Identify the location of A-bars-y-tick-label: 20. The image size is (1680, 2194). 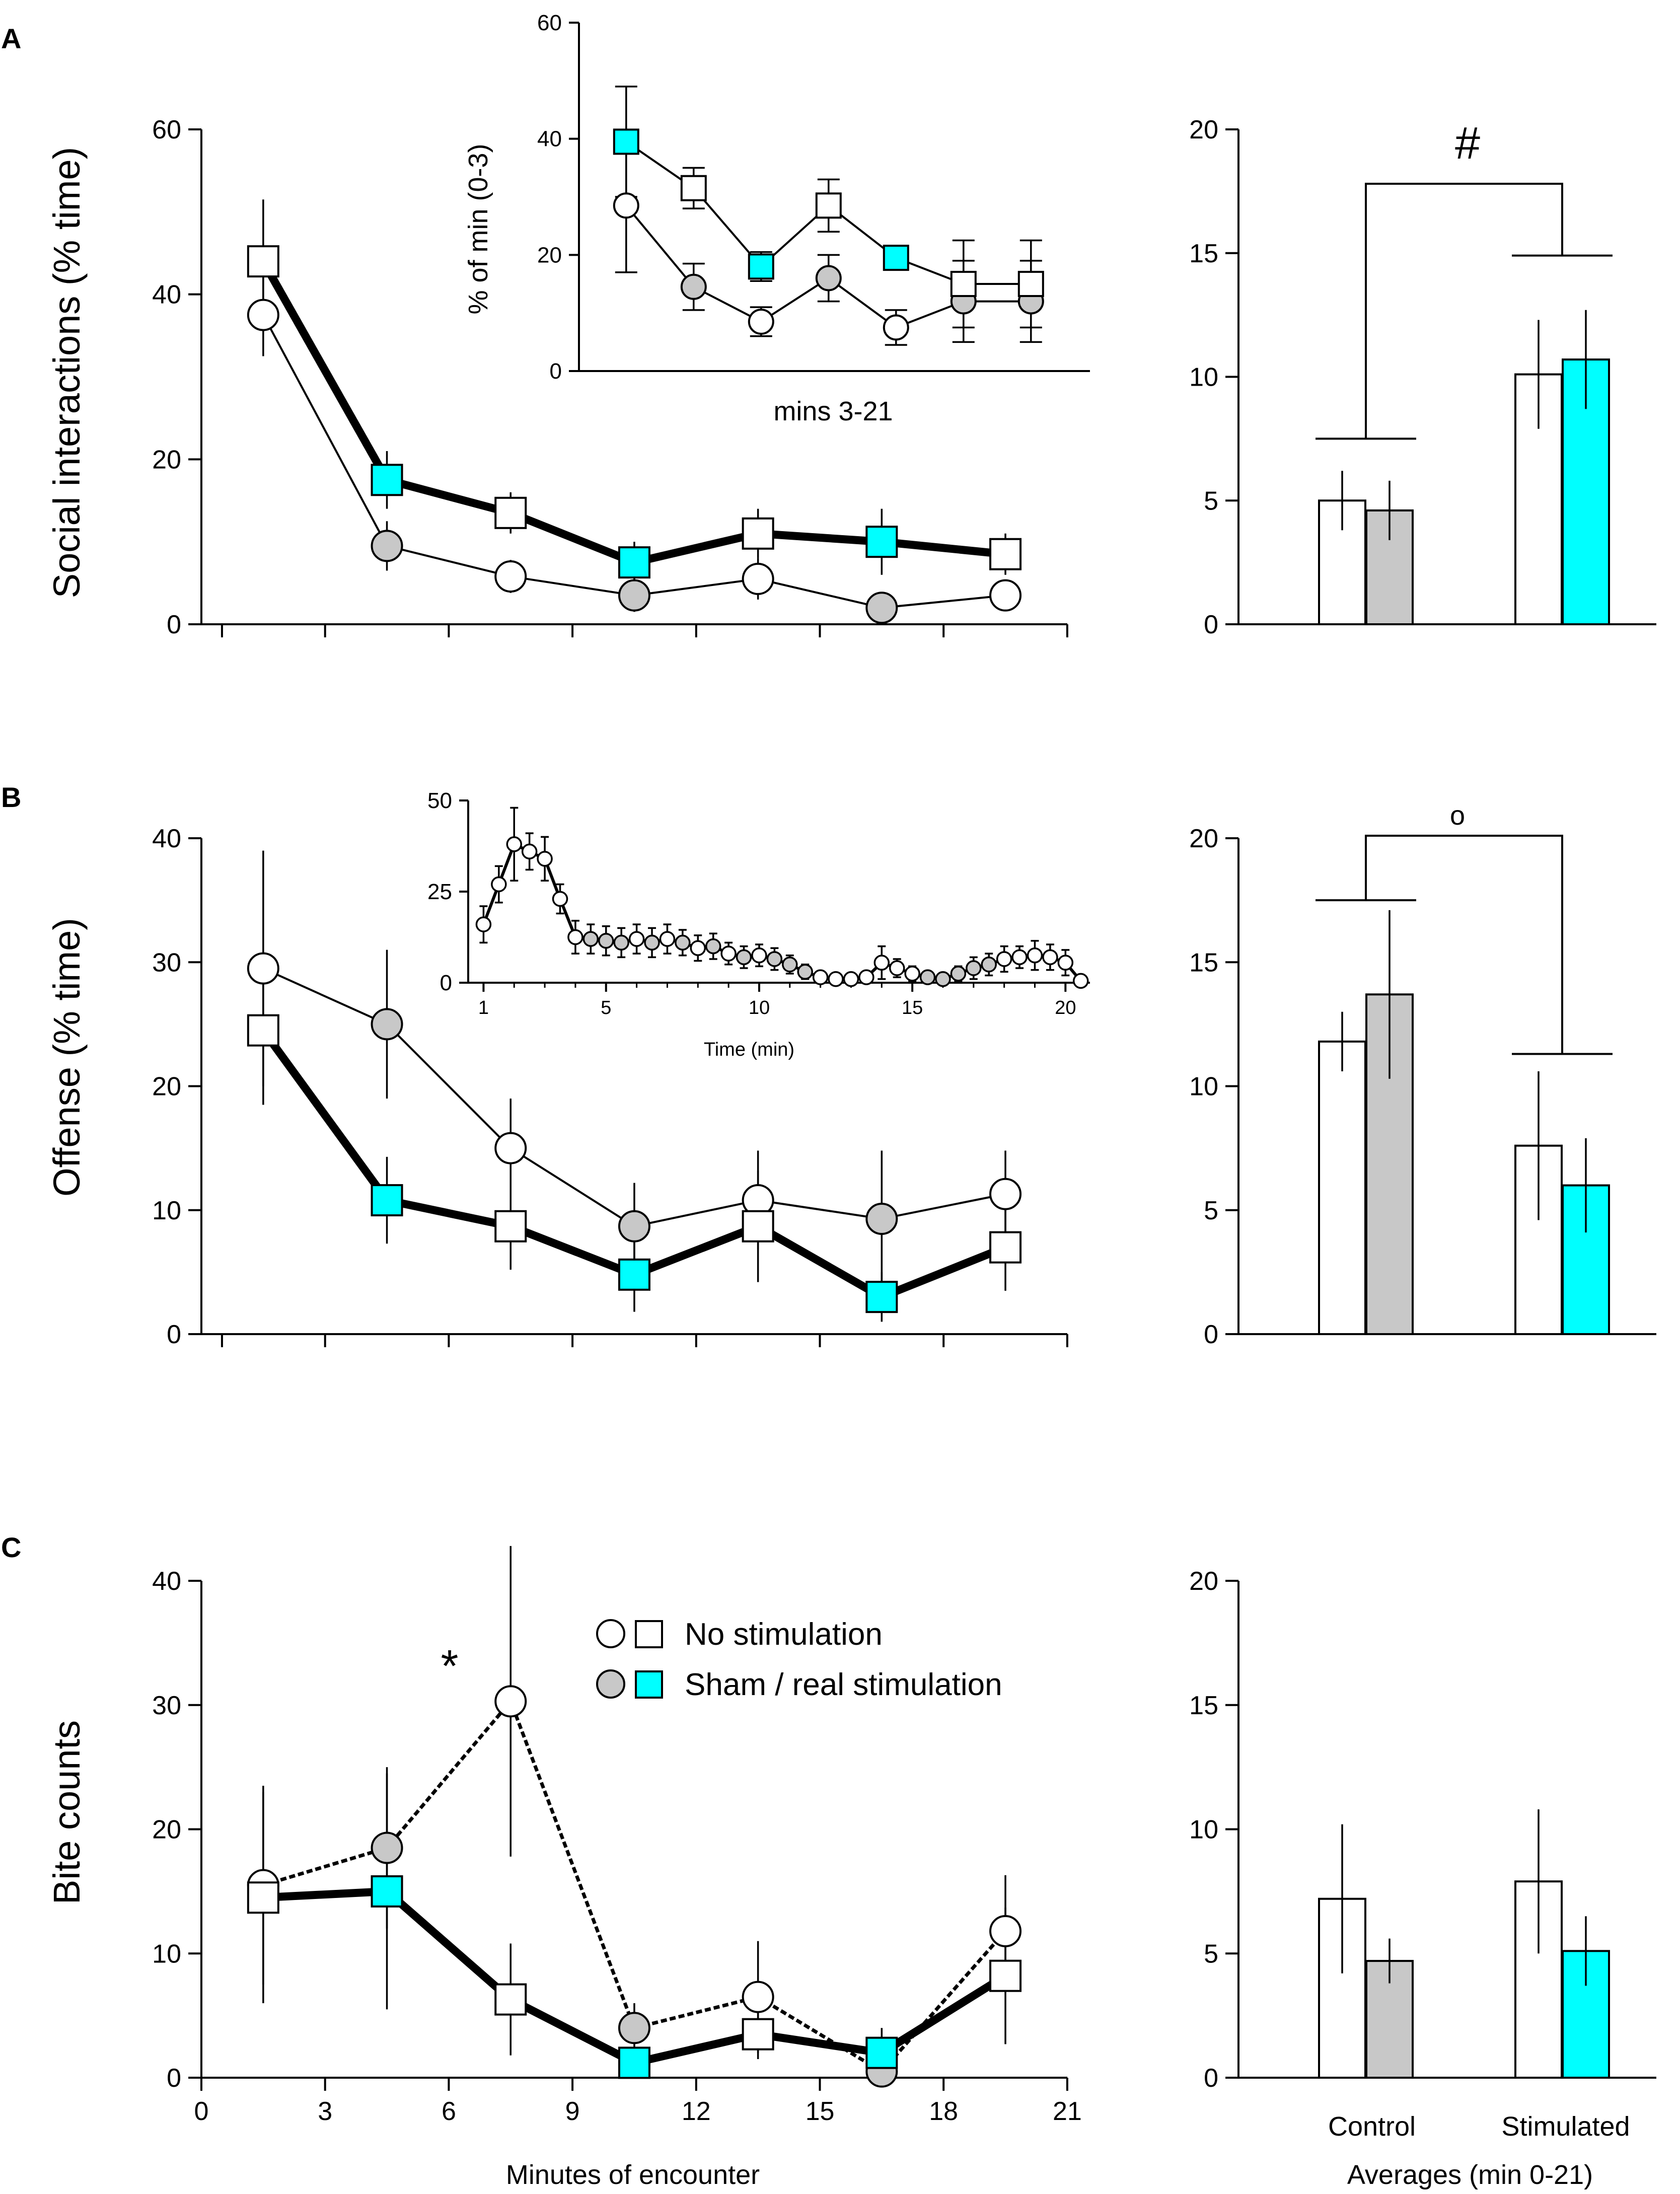
(1203, 129).